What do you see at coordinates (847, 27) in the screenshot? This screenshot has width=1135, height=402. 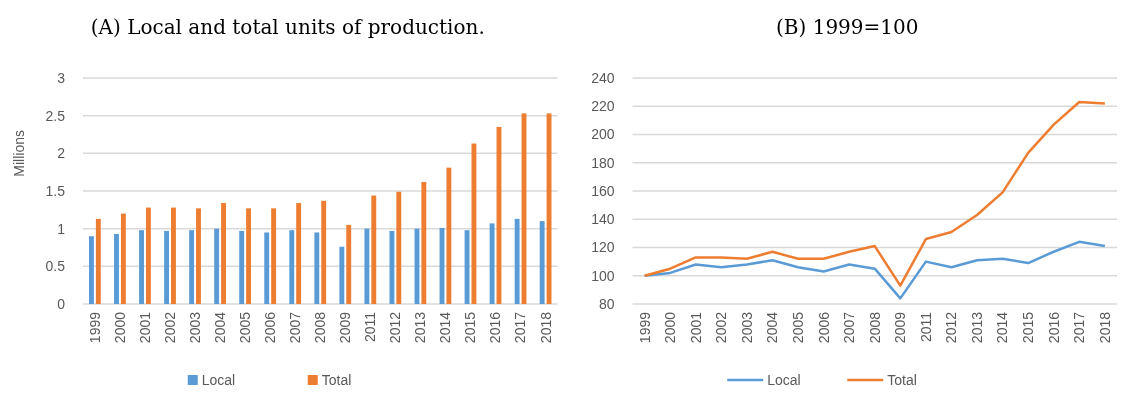 I see `chart-title: (B) 1999=100` at bounding box center [847, 27].